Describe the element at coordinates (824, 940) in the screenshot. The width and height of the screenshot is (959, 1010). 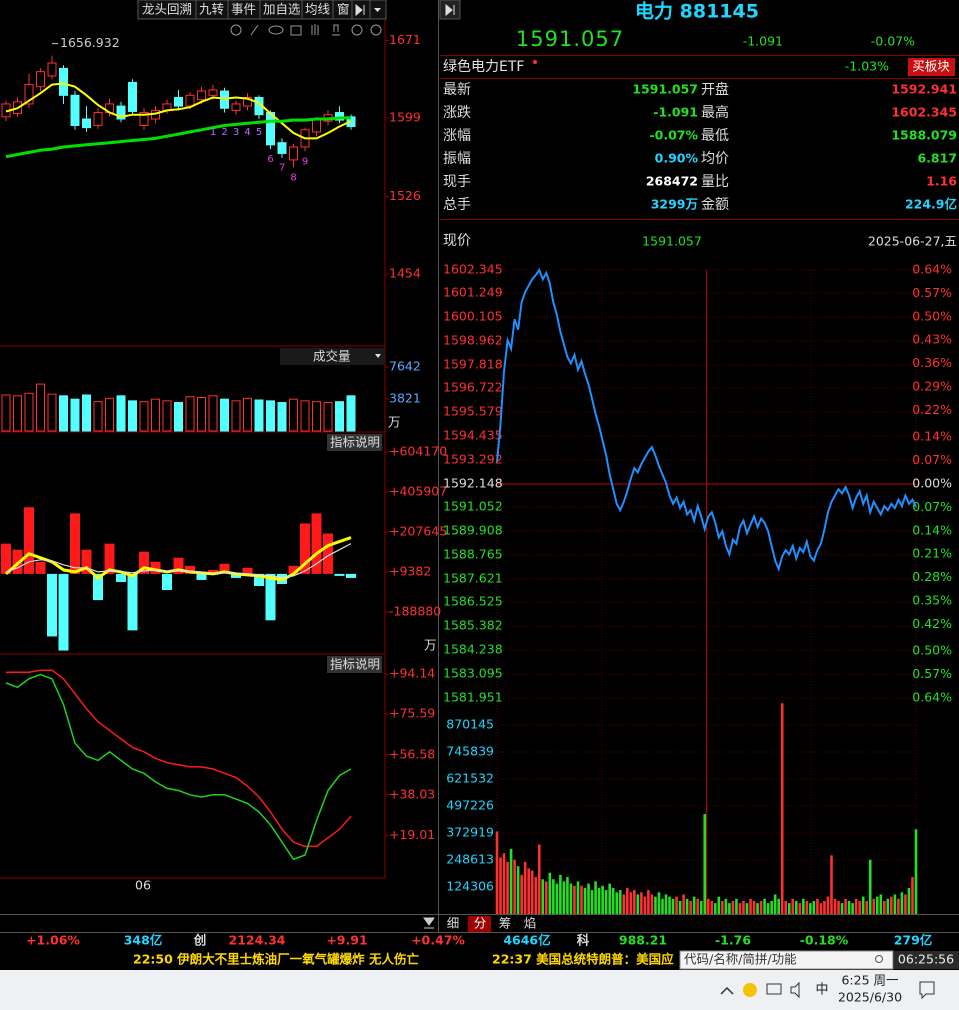
I see `status-item: -0.18%` at that location.